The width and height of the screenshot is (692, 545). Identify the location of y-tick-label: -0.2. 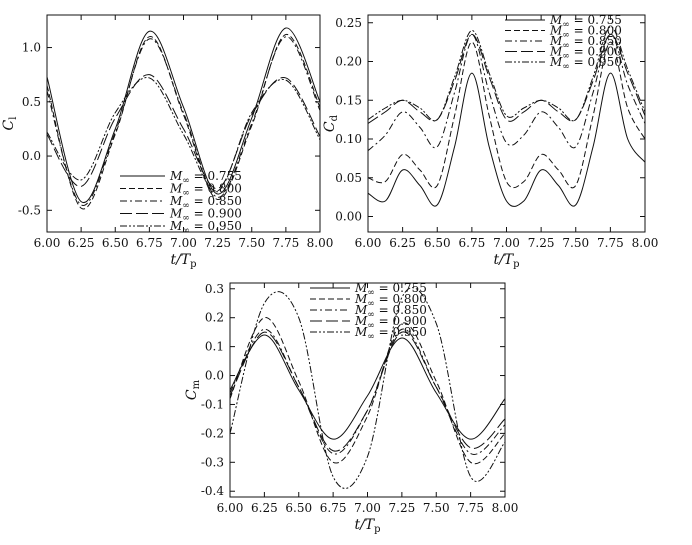
(212, 433).